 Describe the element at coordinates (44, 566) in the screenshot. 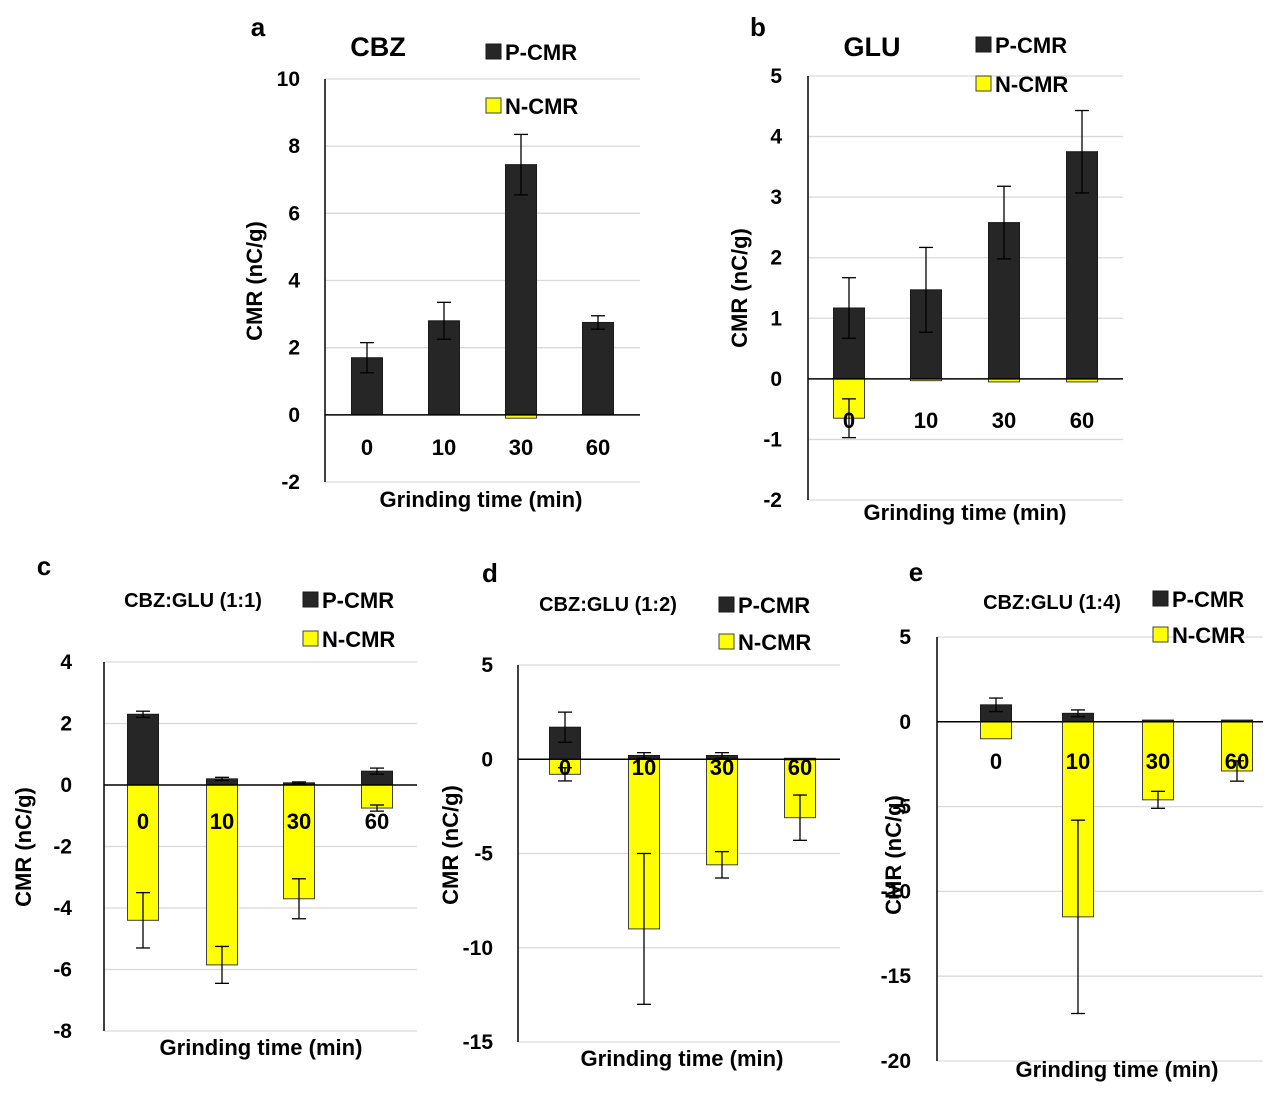

I see `panel-label: c` at that location.